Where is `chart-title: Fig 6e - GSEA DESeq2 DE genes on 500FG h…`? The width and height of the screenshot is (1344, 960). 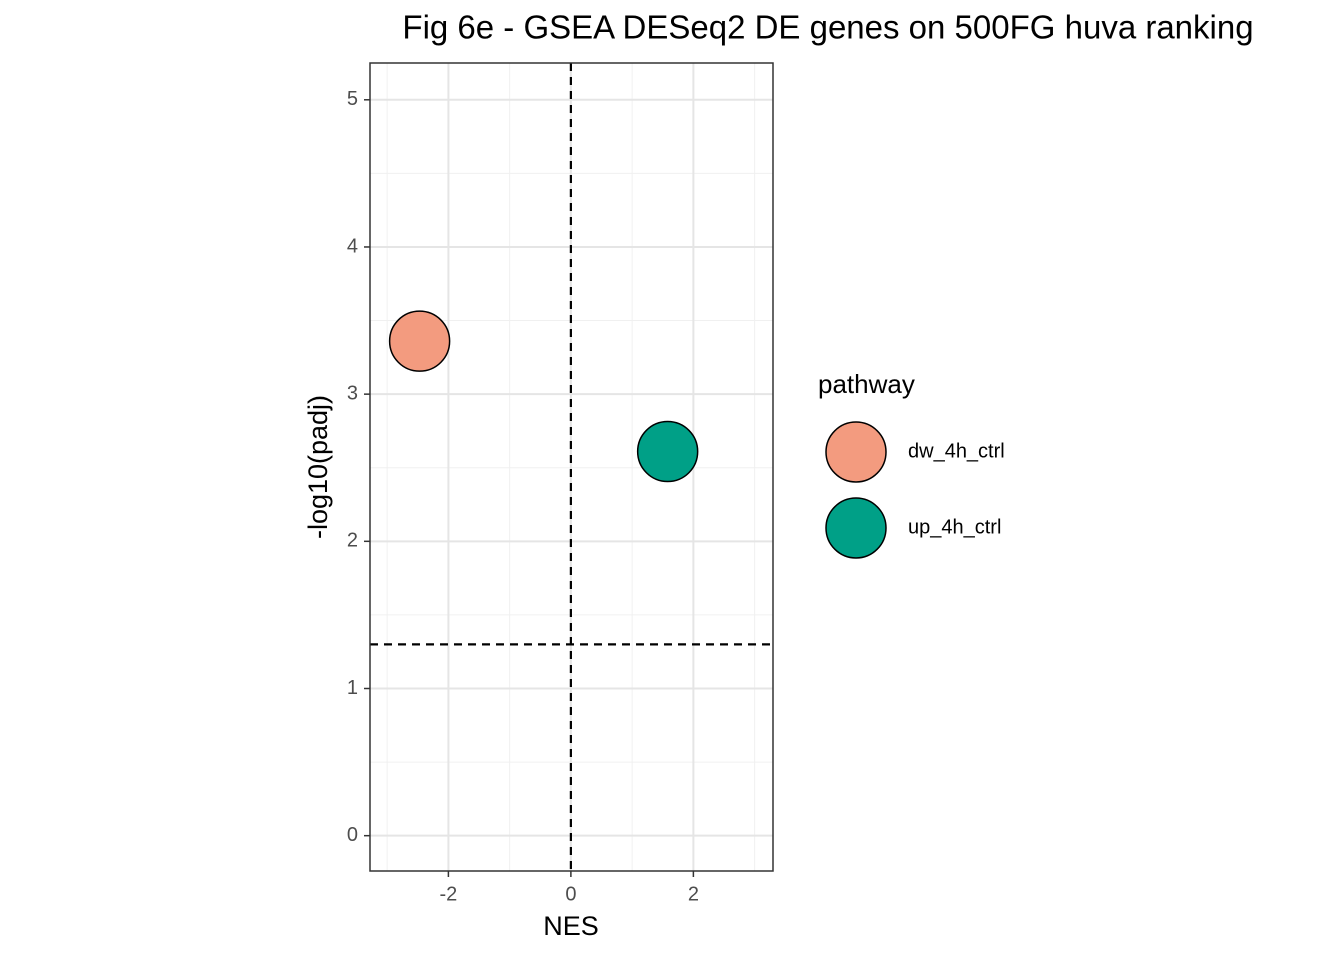 chart-title: Fig 6e - GSEA DESeq2 DE genes on 500FG h… is located at coordinates (827, 27).